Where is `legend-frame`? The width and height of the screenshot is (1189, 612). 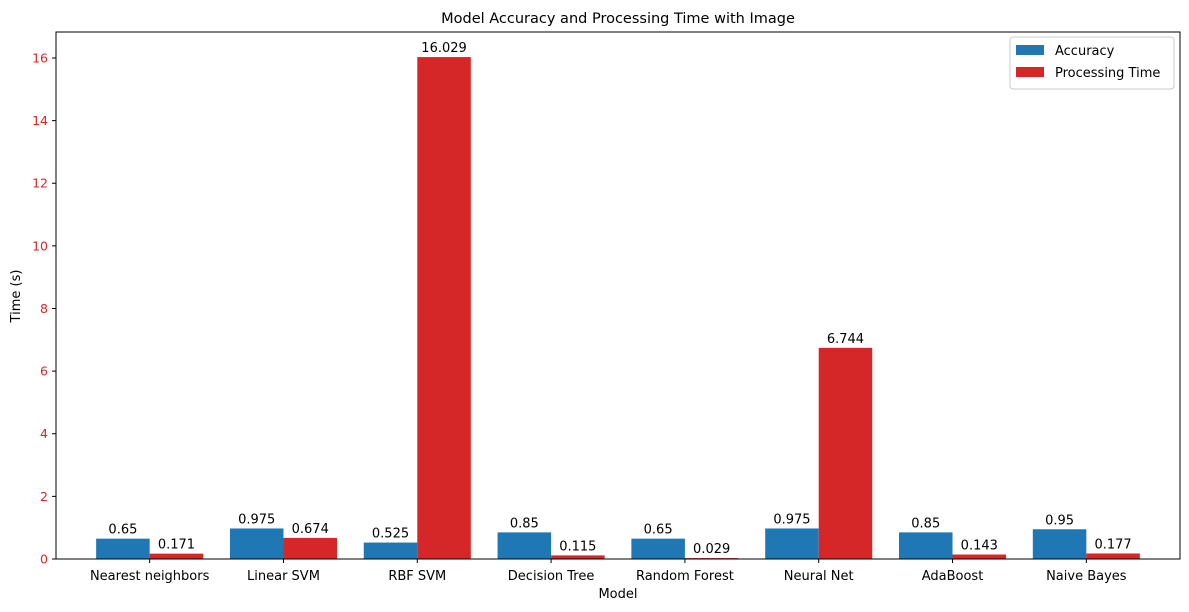
legend-frame is located at coordinates (1092, 63).